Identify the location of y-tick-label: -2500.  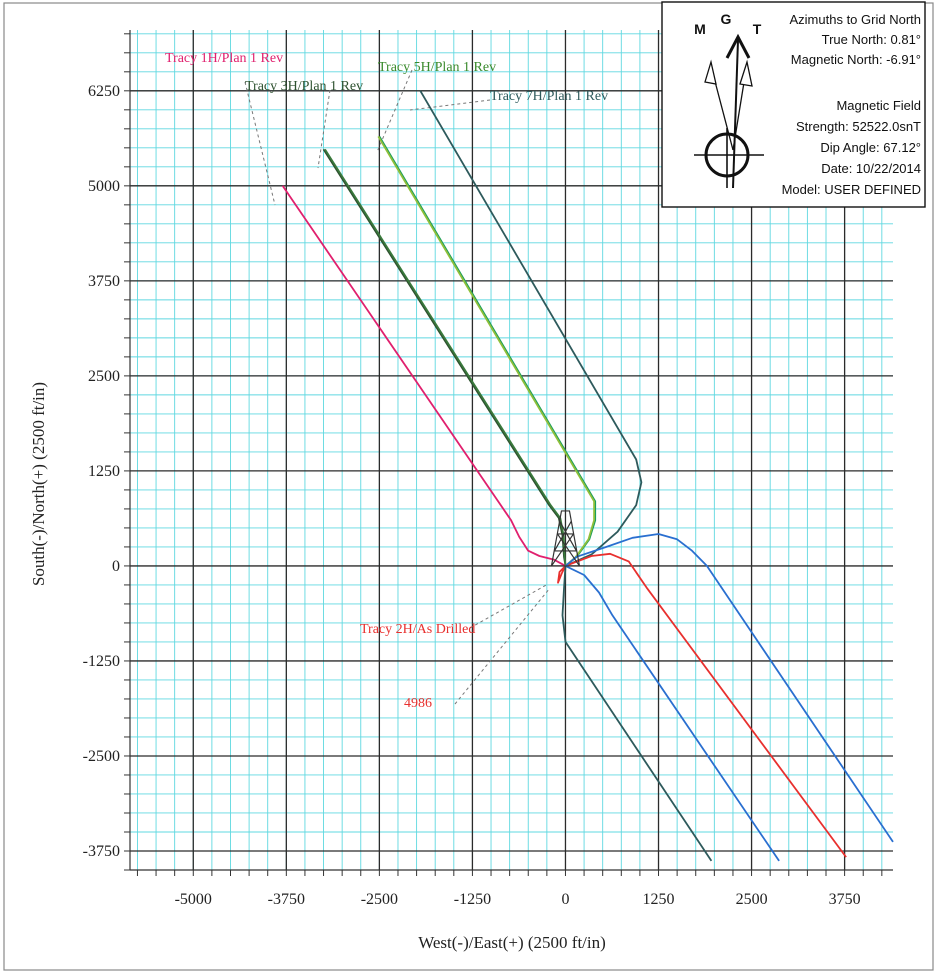
(101, 756).